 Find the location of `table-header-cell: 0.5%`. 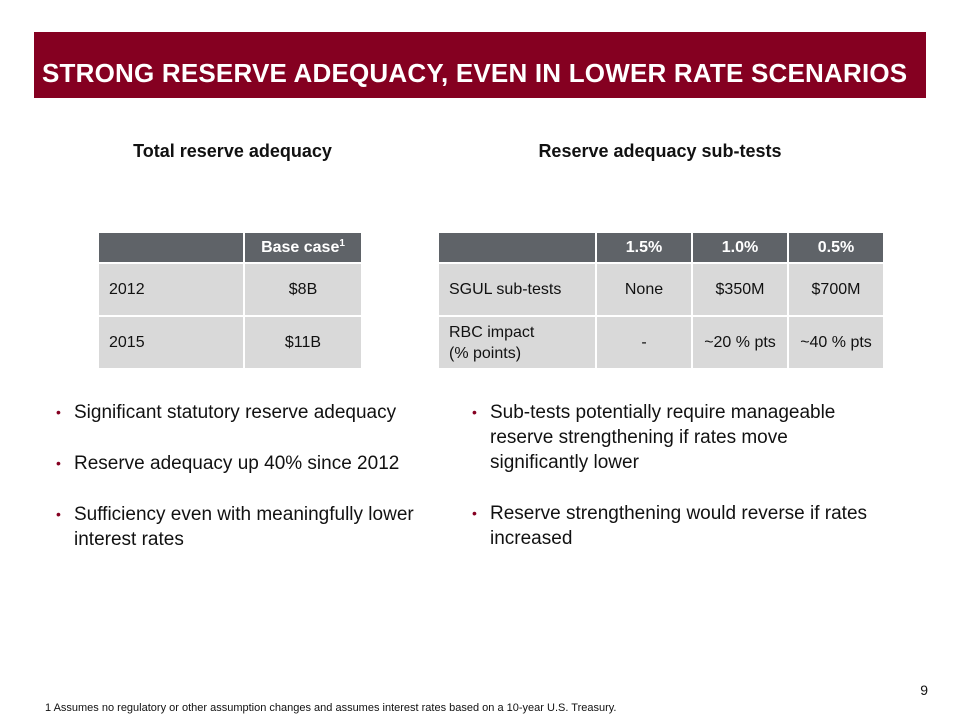

table-header-cell: 0.5% is located at coordinates (836, 247).